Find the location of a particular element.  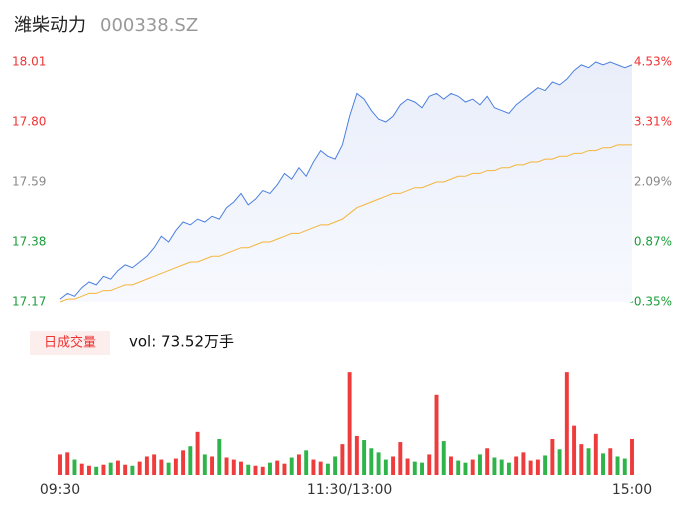

y2-tick-label: 2.09% is located at coordinates (653, 182).